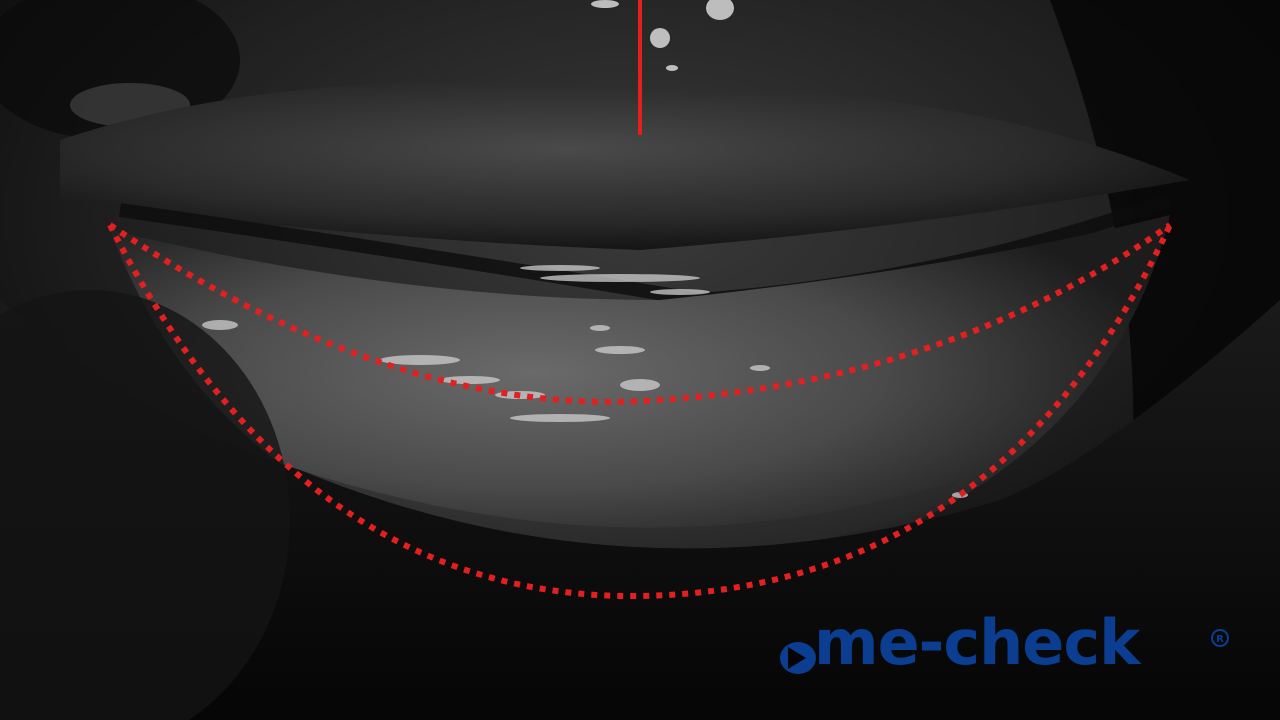 The image size is (1280, 720). I want to click on svg-text: R, so click(1220, 639).